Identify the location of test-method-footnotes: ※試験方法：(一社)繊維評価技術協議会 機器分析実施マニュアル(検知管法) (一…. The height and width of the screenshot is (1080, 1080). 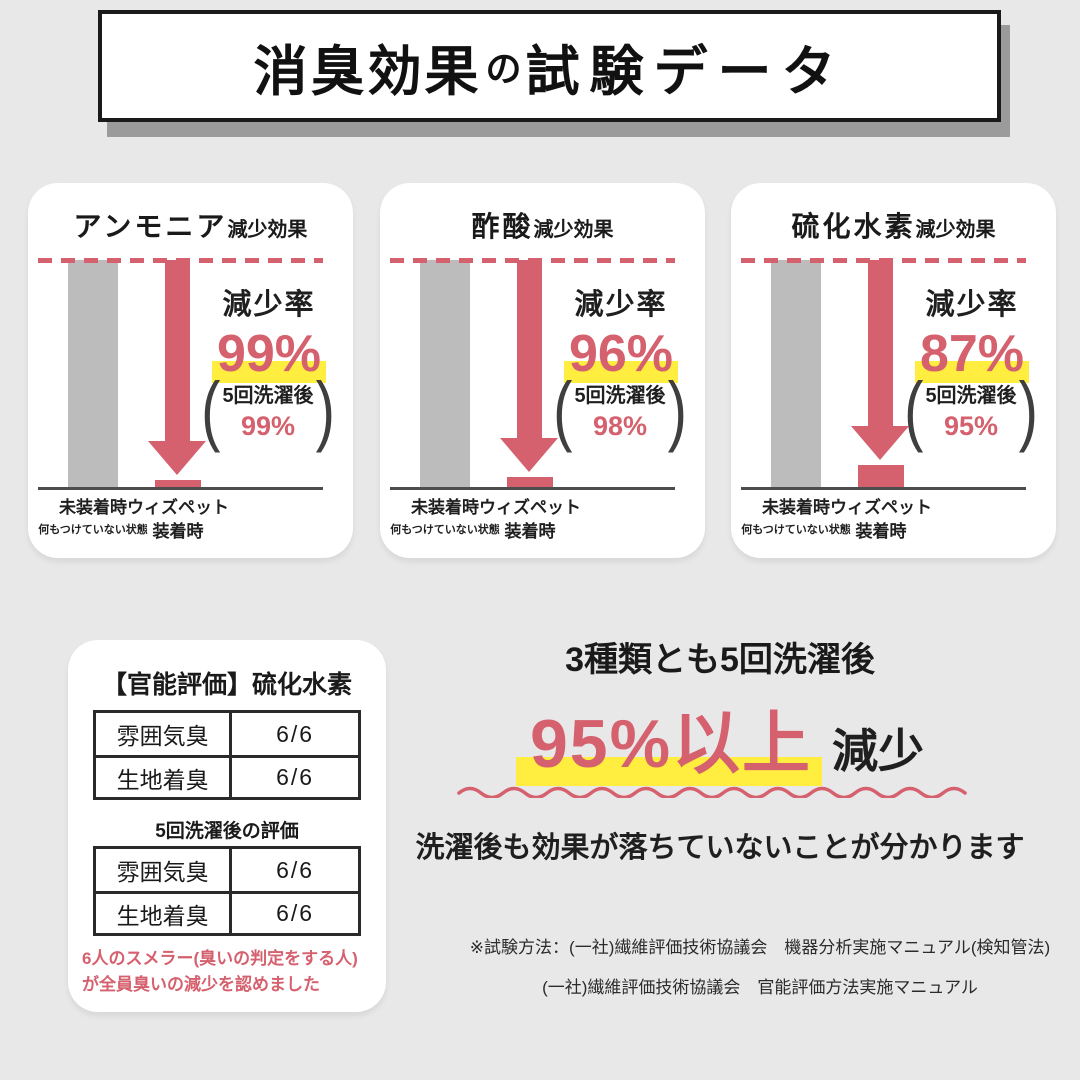
(760, 968).